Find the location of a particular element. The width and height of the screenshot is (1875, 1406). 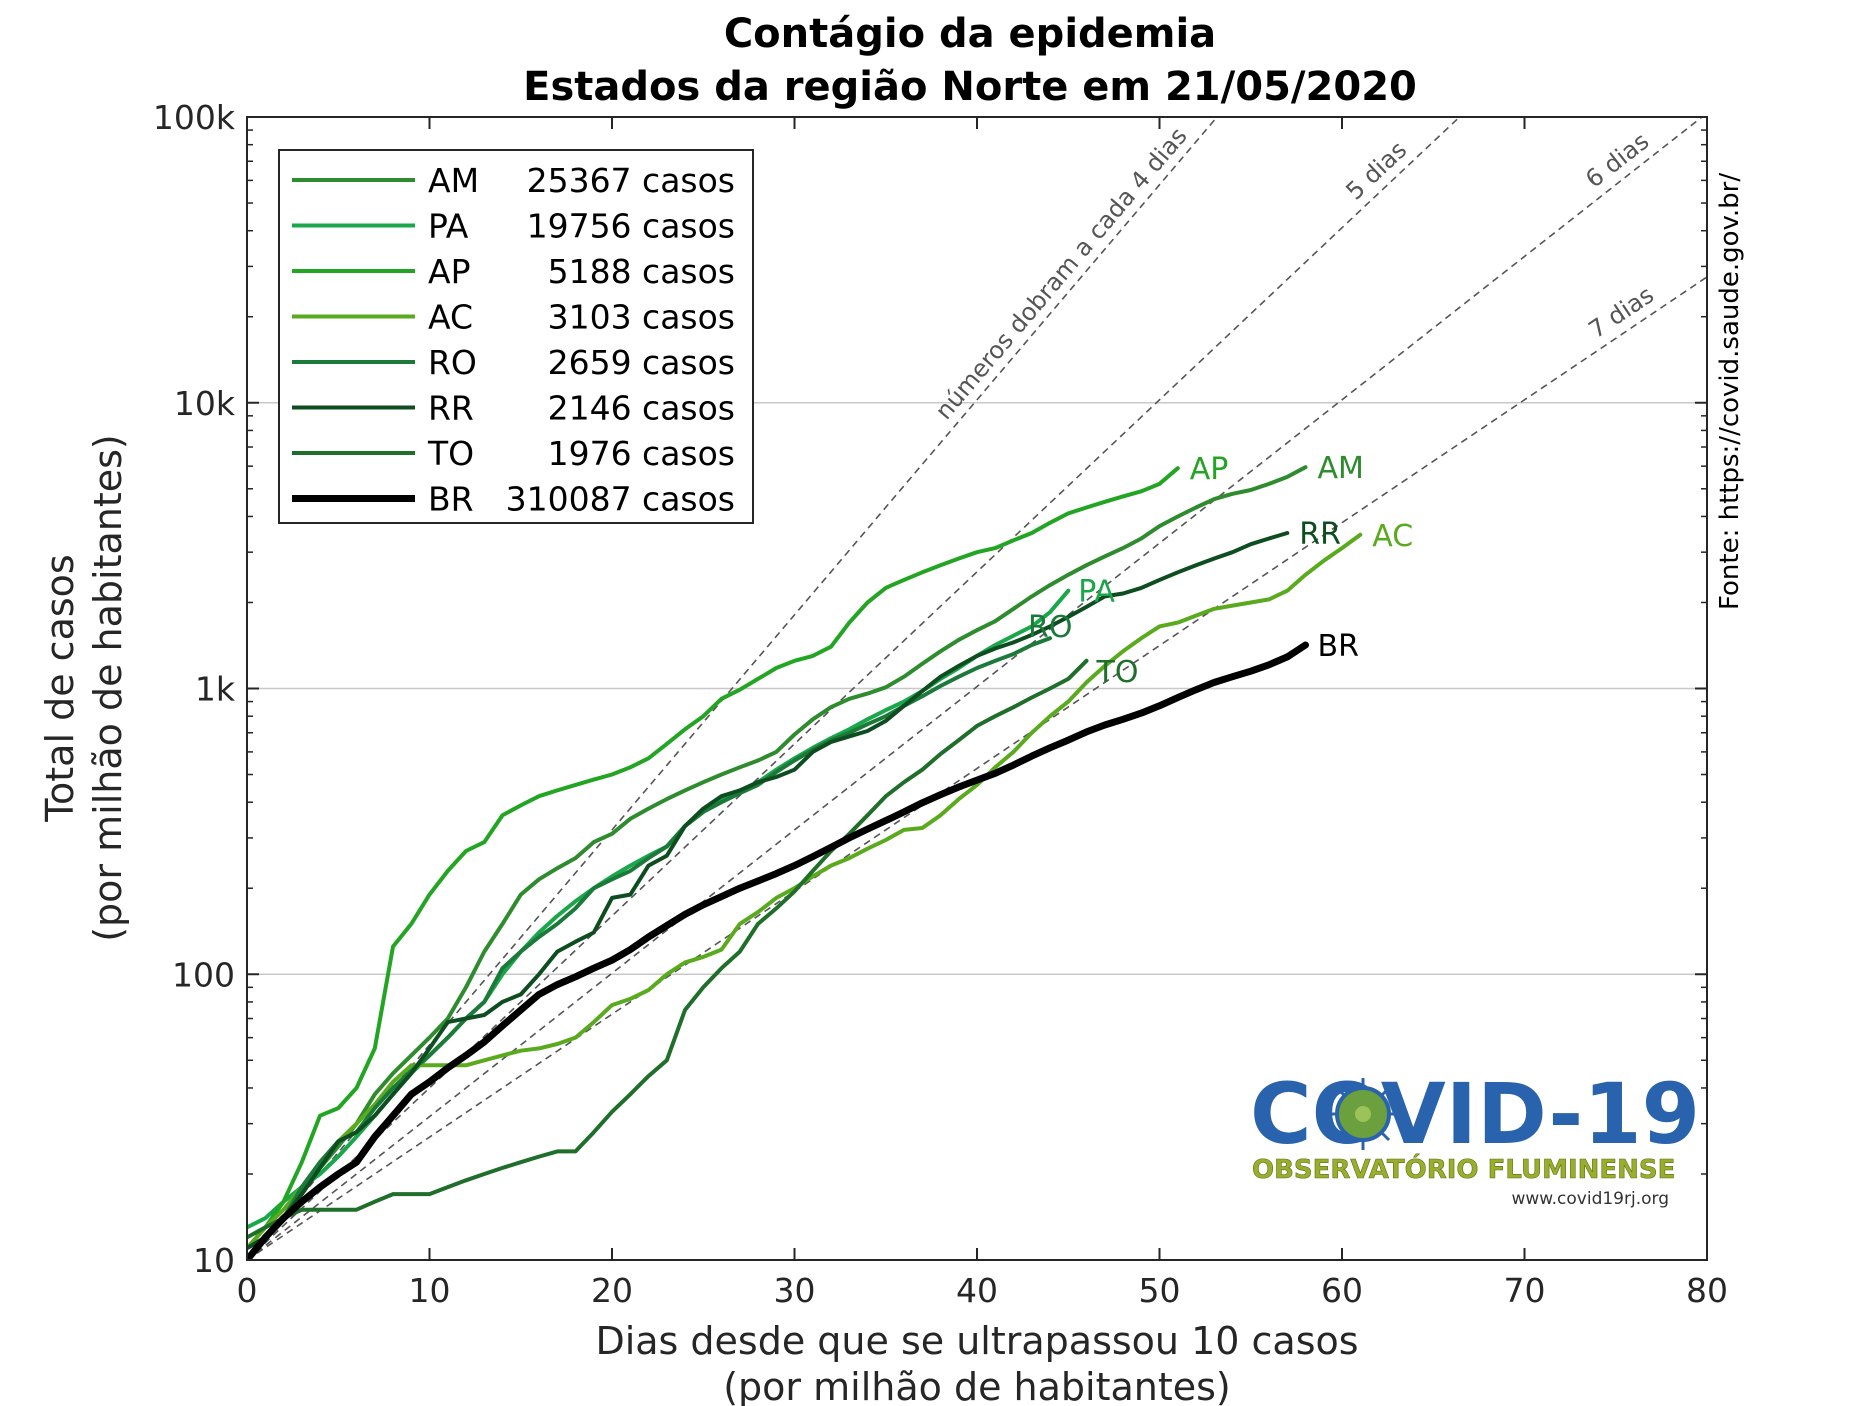

chart-title: Contágio da epidemia is located at coordinates (970, 34).